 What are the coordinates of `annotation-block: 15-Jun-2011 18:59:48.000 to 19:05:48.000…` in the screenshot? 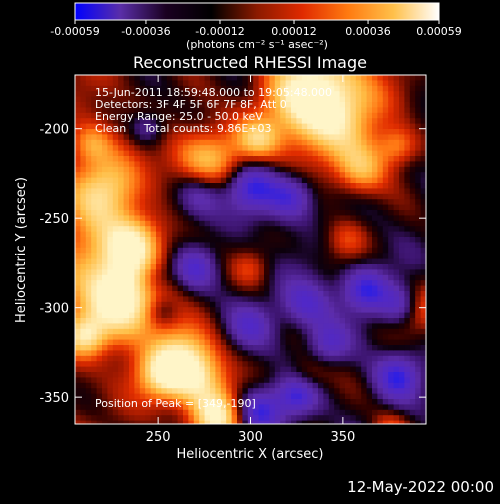 It's located at (213, 110).